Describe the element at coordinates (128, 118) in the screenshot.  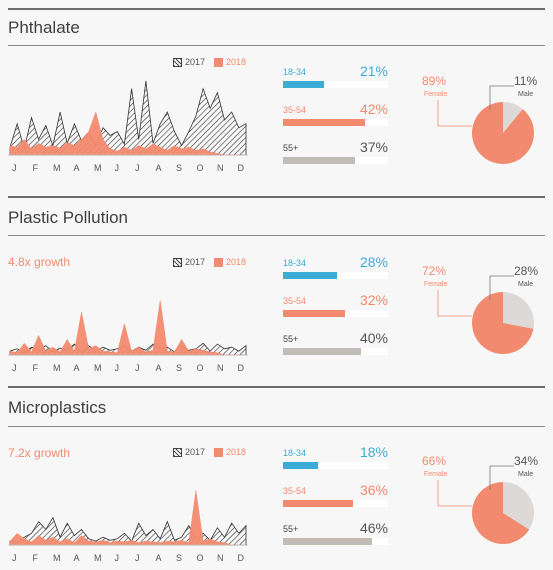
I see `series-2017-area` at that location.